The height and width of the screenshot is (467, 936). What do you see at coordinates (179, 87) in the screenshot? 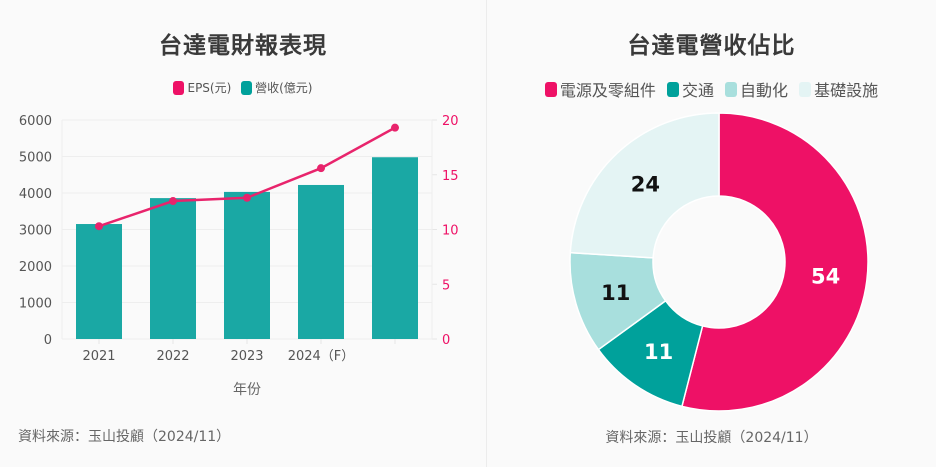
I see `legend-swatch-eps` at bounding box center [179, 87].